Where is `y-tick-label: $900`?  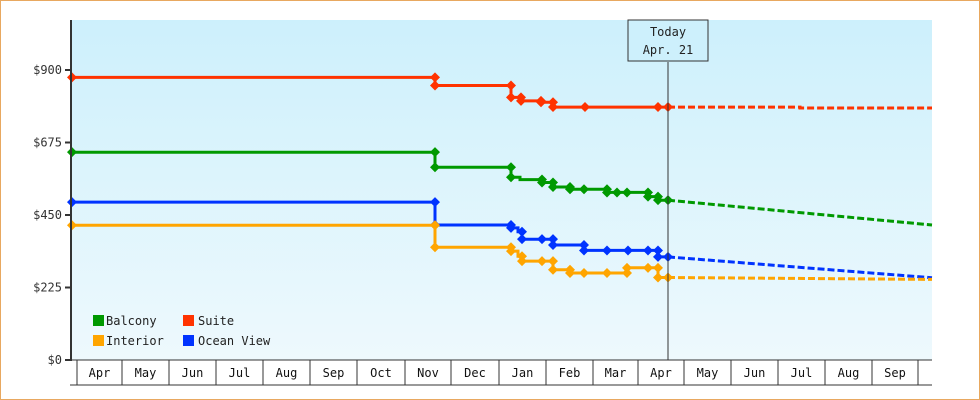
y-tick-label: $900 is located at coordinates (47, 70).